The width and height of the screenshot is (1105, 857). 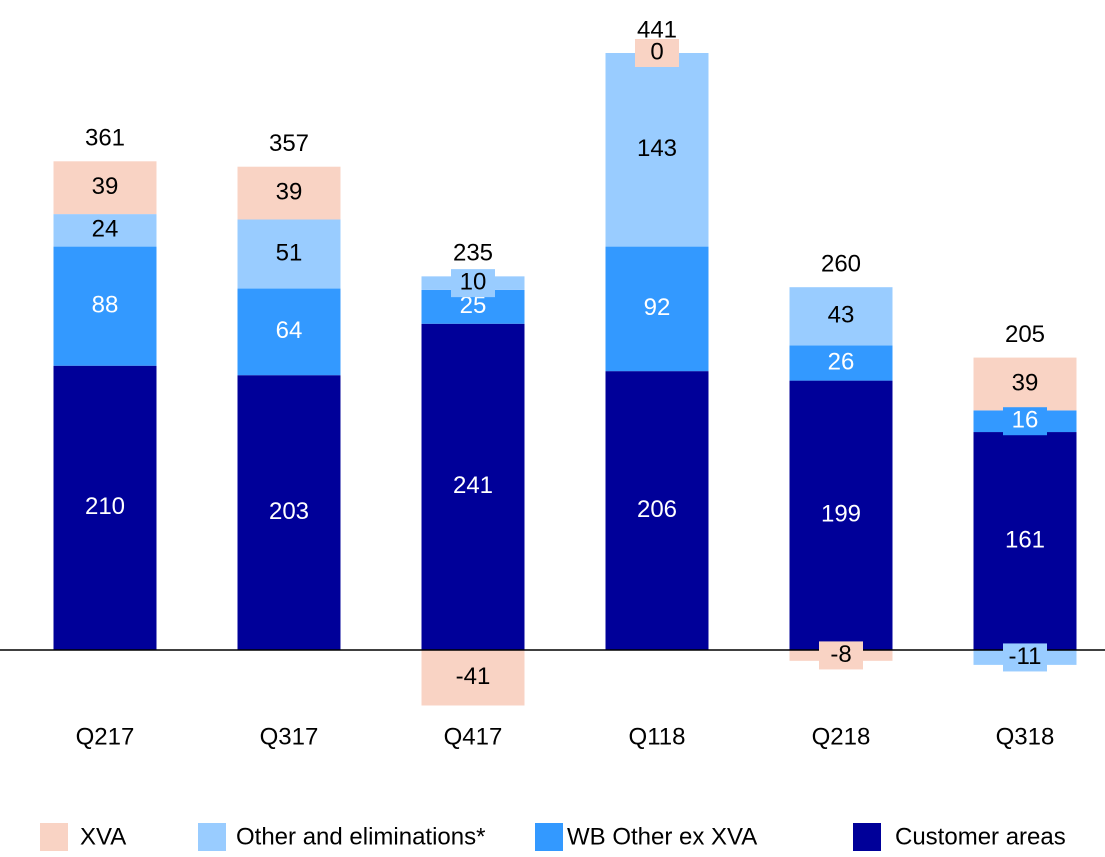 I want to click on x-tick-label: Q317, so click(x=289, y=736).